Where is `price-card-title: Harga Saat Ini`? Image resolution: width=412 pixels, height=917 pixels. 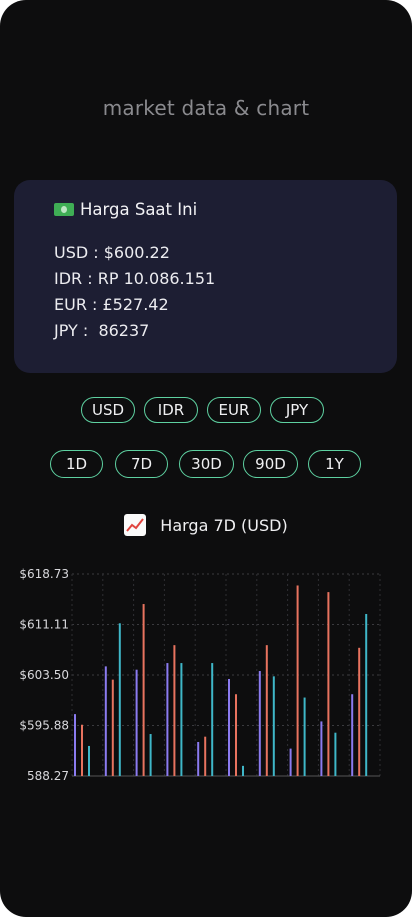
price-card-title: Harga Saat Ini is located at coordinates (139, 209).